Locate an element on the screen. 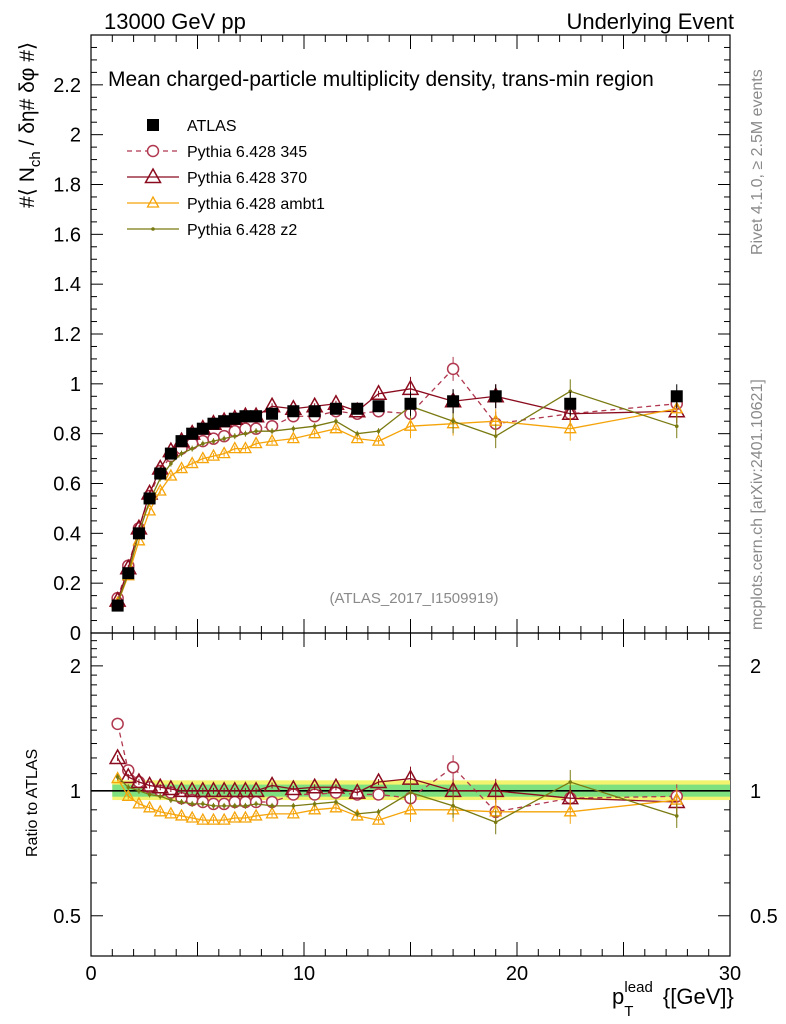 The image size is (786, 1024). main-y-tick-label: 0.4 is located at coordinates (67, 534).